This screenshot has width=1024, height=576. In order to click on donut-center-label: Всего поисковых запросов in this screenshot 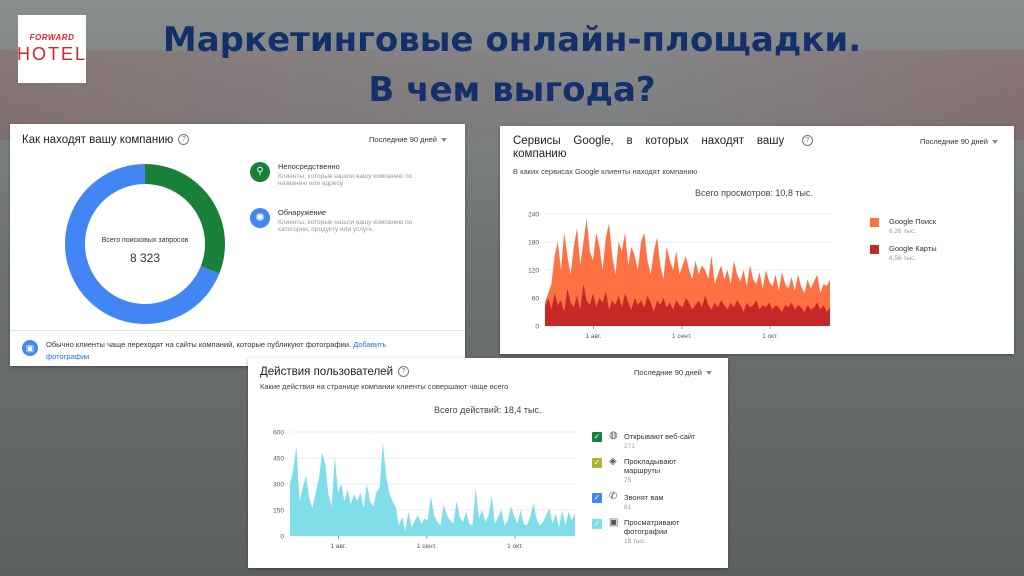, I will do `click(145, 240)`.